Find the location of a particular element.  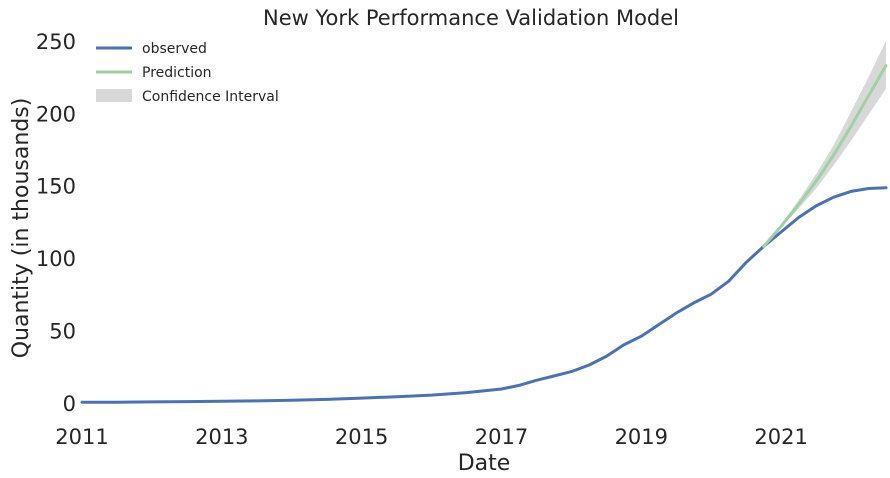

y-tick-label: 150 is located at coordinates (56, 187).